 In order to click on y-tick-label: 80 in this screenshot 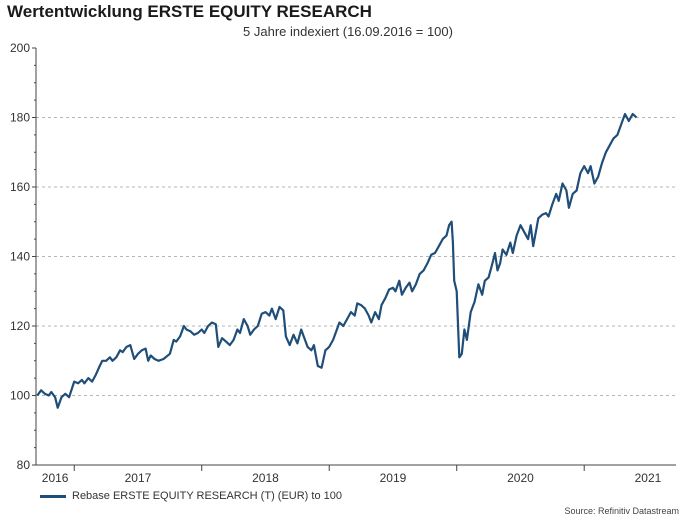, I will do `click(24, 465)`.